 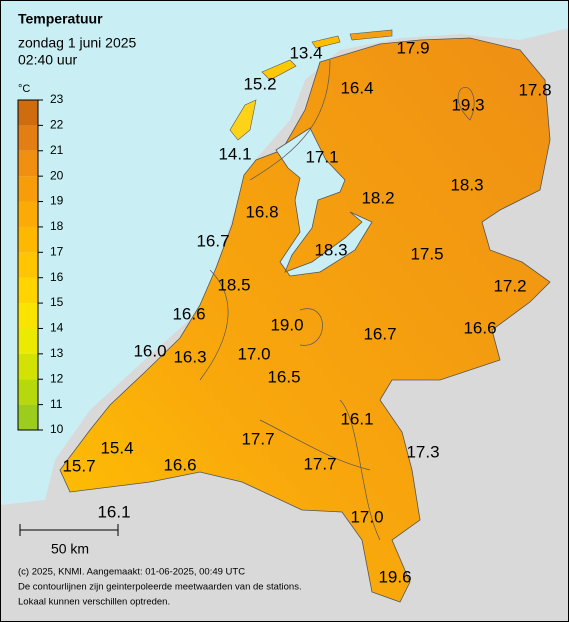 I want to click on station-temperature: 17.9, so click(x=412, y=47).